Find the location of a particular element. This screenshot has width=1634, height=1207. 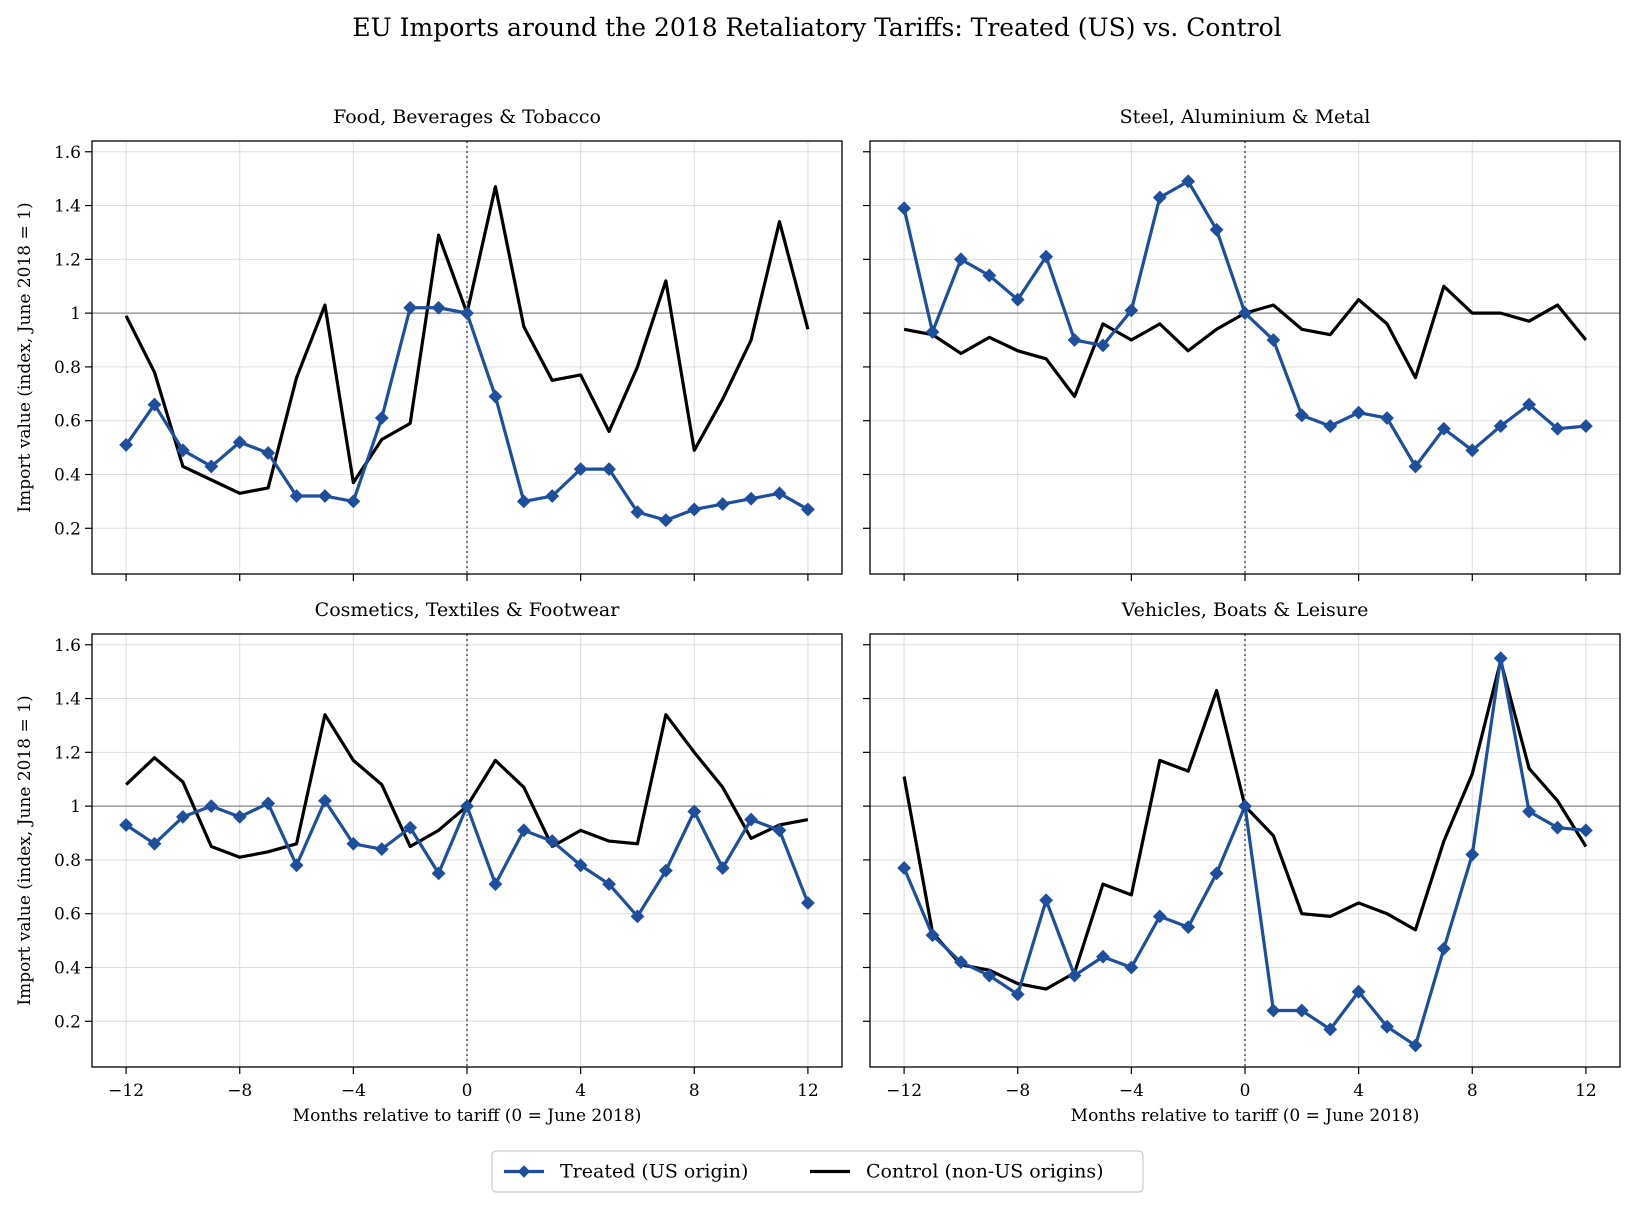

y-tick-label: 0.2 is located at coordinates (67, 1022).